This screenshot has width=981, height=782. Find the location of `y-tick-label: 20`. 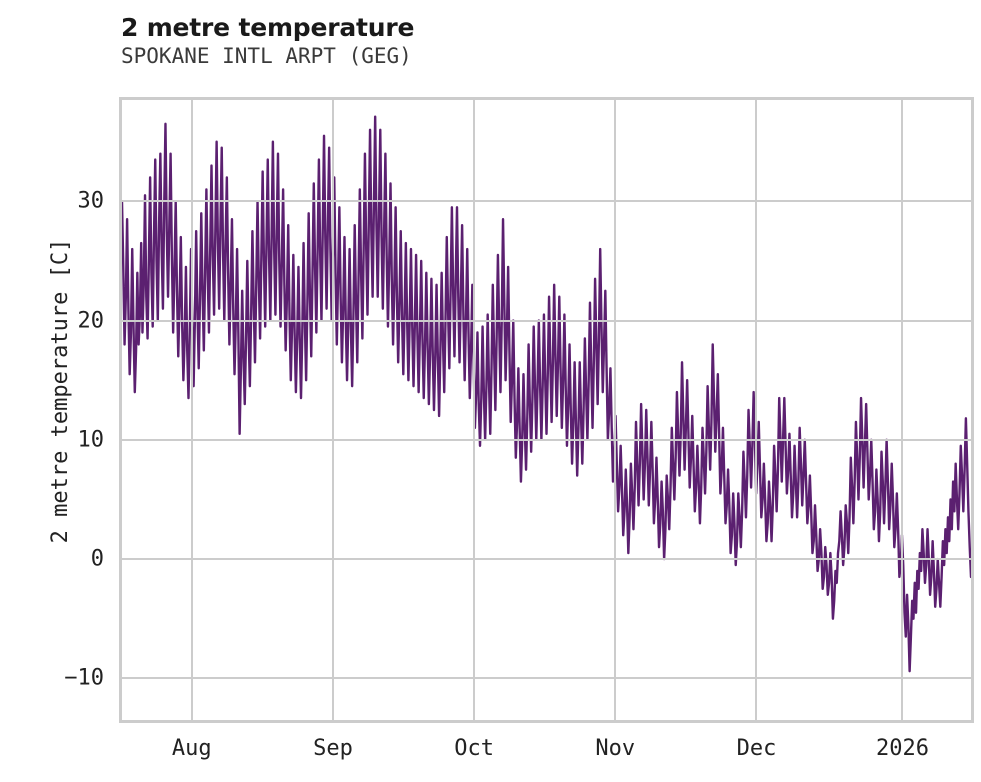

y-tick-label: 20 is located at coordinates (91, 321).